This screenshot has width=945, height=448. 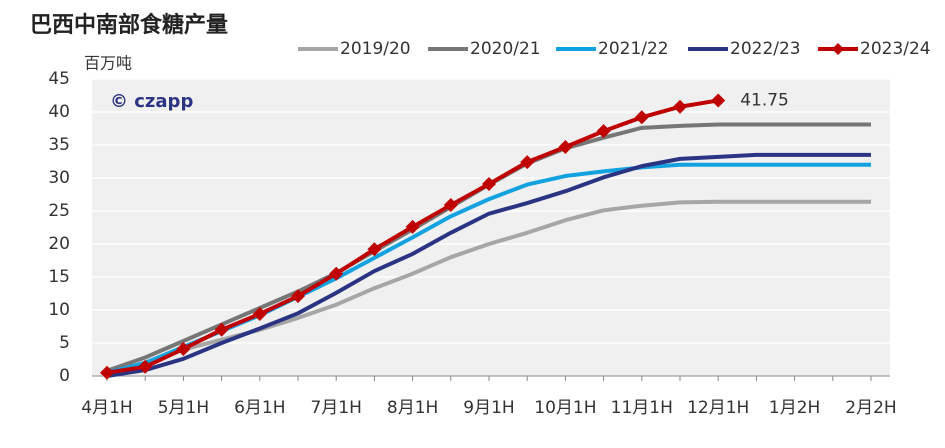 What do you see at coordinates (64, 376) in the screenshot?
I see `y-tick-label: 0` at bounding box center [64, 376].